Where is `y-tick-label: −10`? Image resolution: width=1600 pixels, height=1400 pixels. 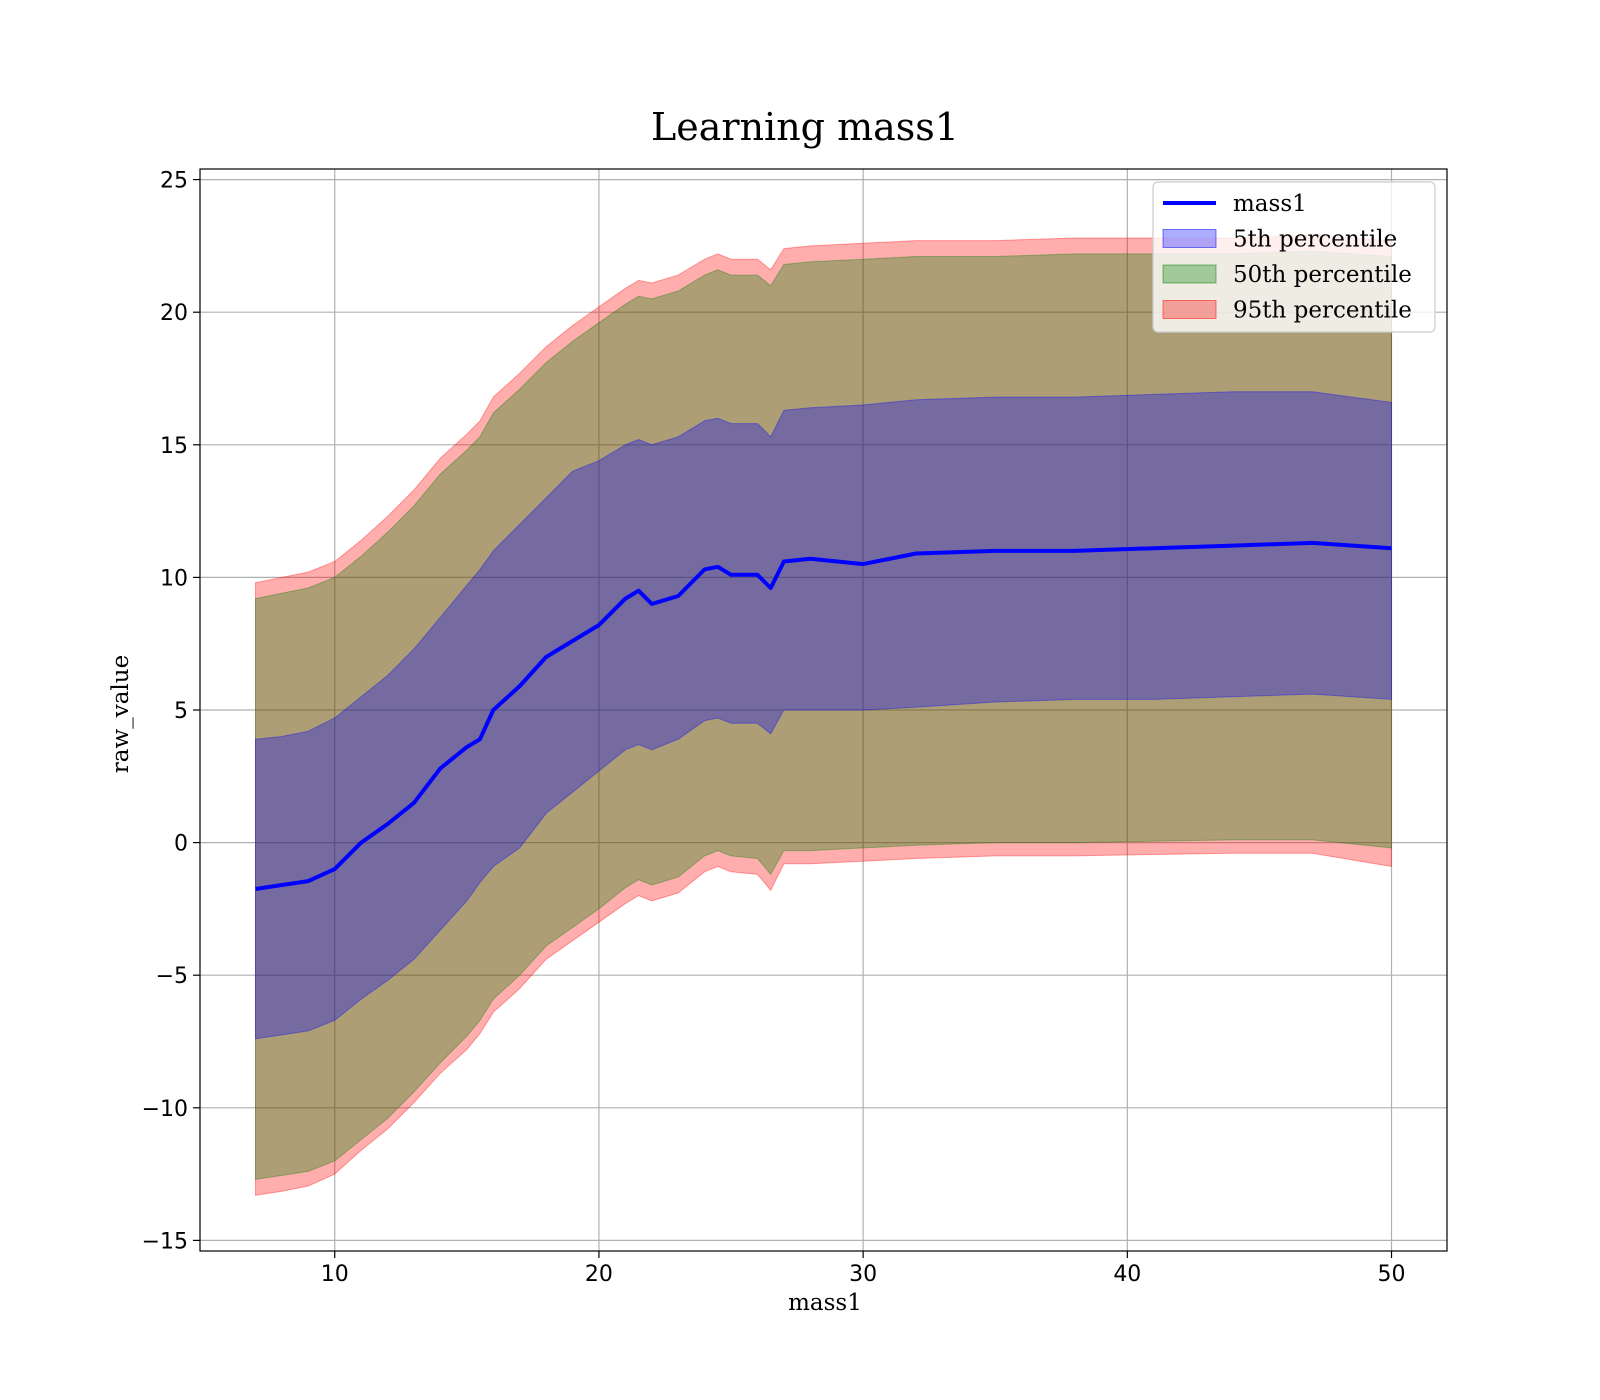
y-tick-label: −10 is located at coordinates (165, 1109).